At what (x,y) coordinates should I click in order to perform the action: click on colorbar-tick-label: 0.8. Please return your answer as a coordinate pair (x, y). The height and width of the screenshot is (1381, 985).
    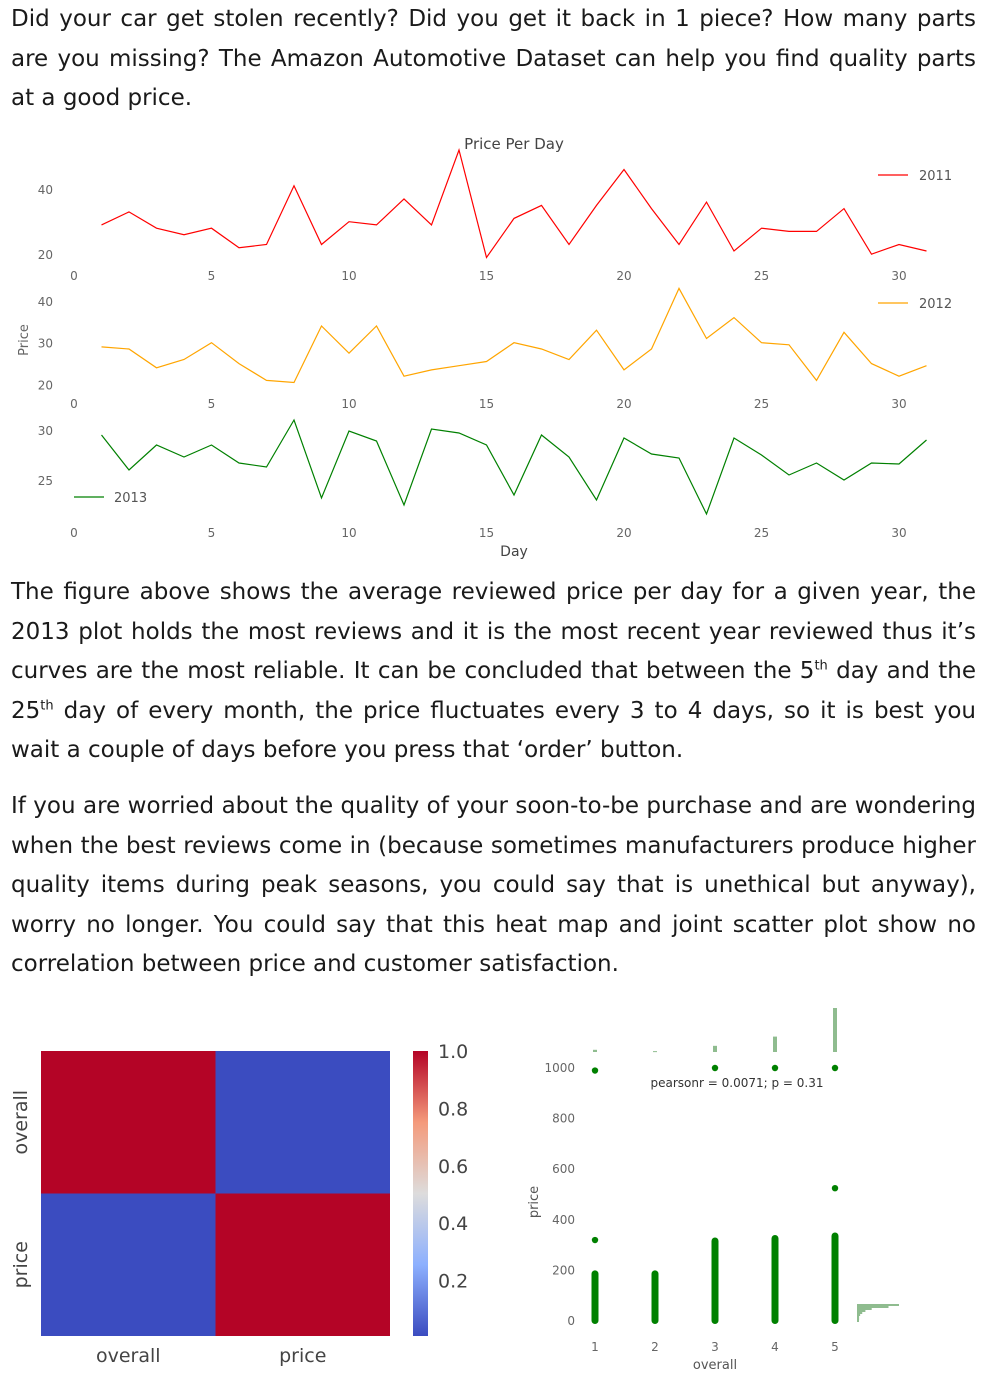
    Looking at the image, I should click on (453, 1109).